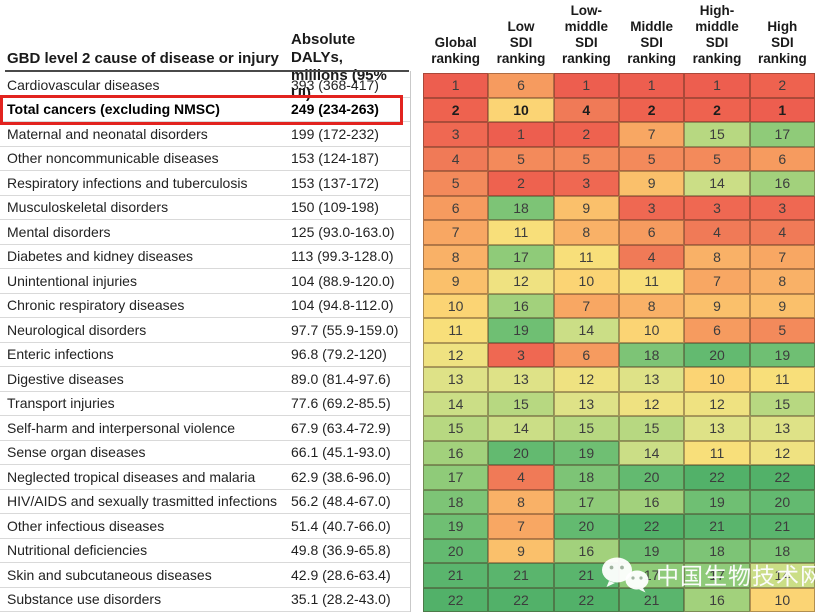 Image resolution: width=815 pixels, height=613 pixels. I want to click on cause-label: Mental disorders, so click(59, 231).